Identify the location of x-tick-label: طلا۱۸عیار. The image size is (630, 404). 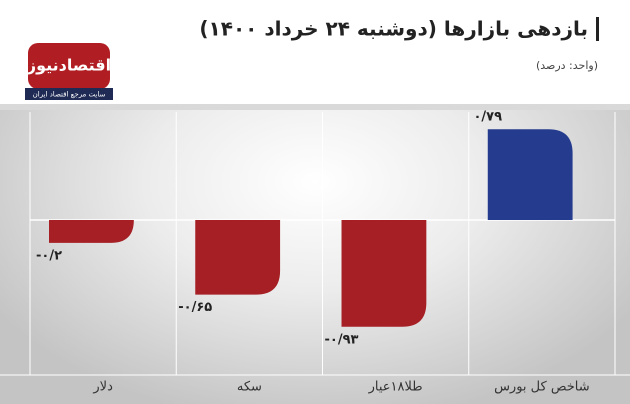
(395, 387).